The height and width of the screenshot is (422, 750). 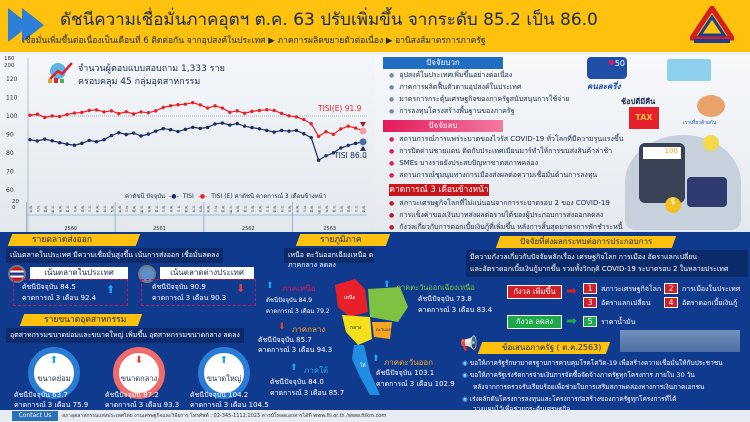 I want to click on fast-forward-icon, so click(x=26, y=25).